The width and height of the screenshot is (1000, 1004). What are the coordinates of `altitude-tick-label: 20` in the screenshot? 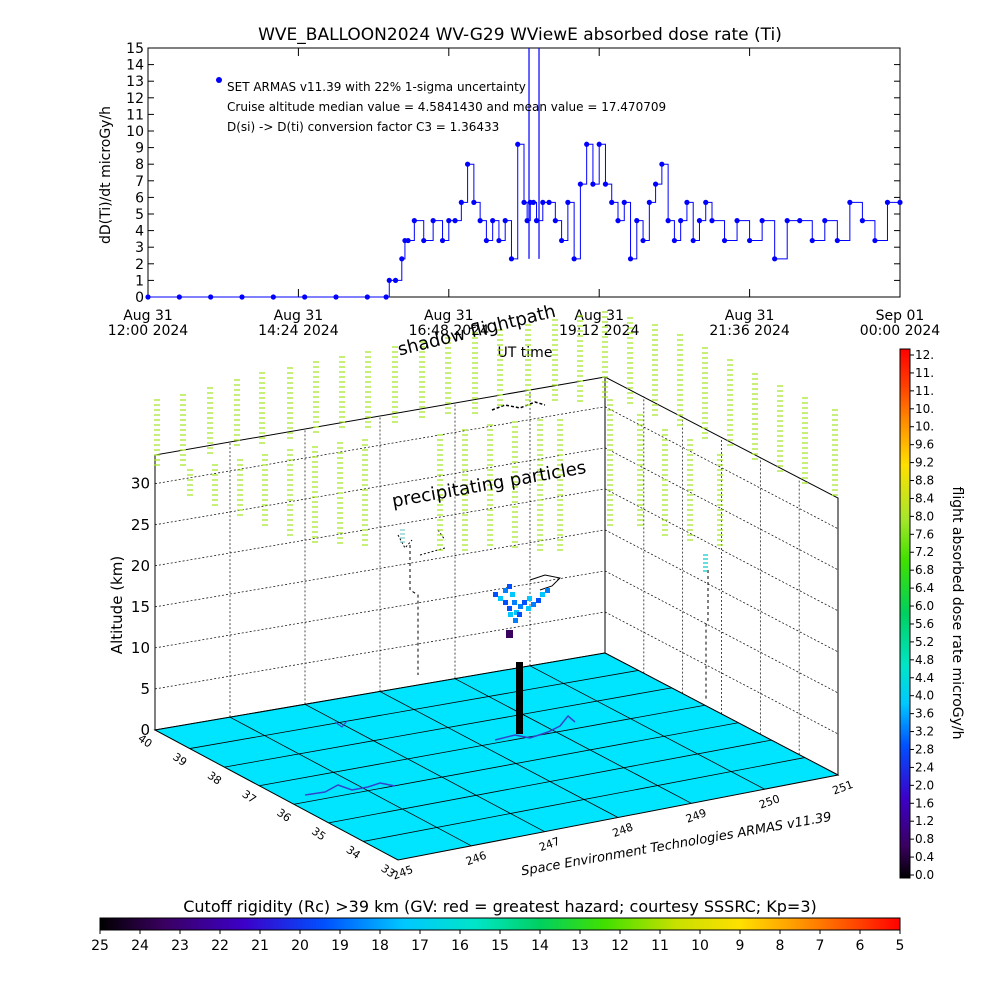 It's located at (140, 566).